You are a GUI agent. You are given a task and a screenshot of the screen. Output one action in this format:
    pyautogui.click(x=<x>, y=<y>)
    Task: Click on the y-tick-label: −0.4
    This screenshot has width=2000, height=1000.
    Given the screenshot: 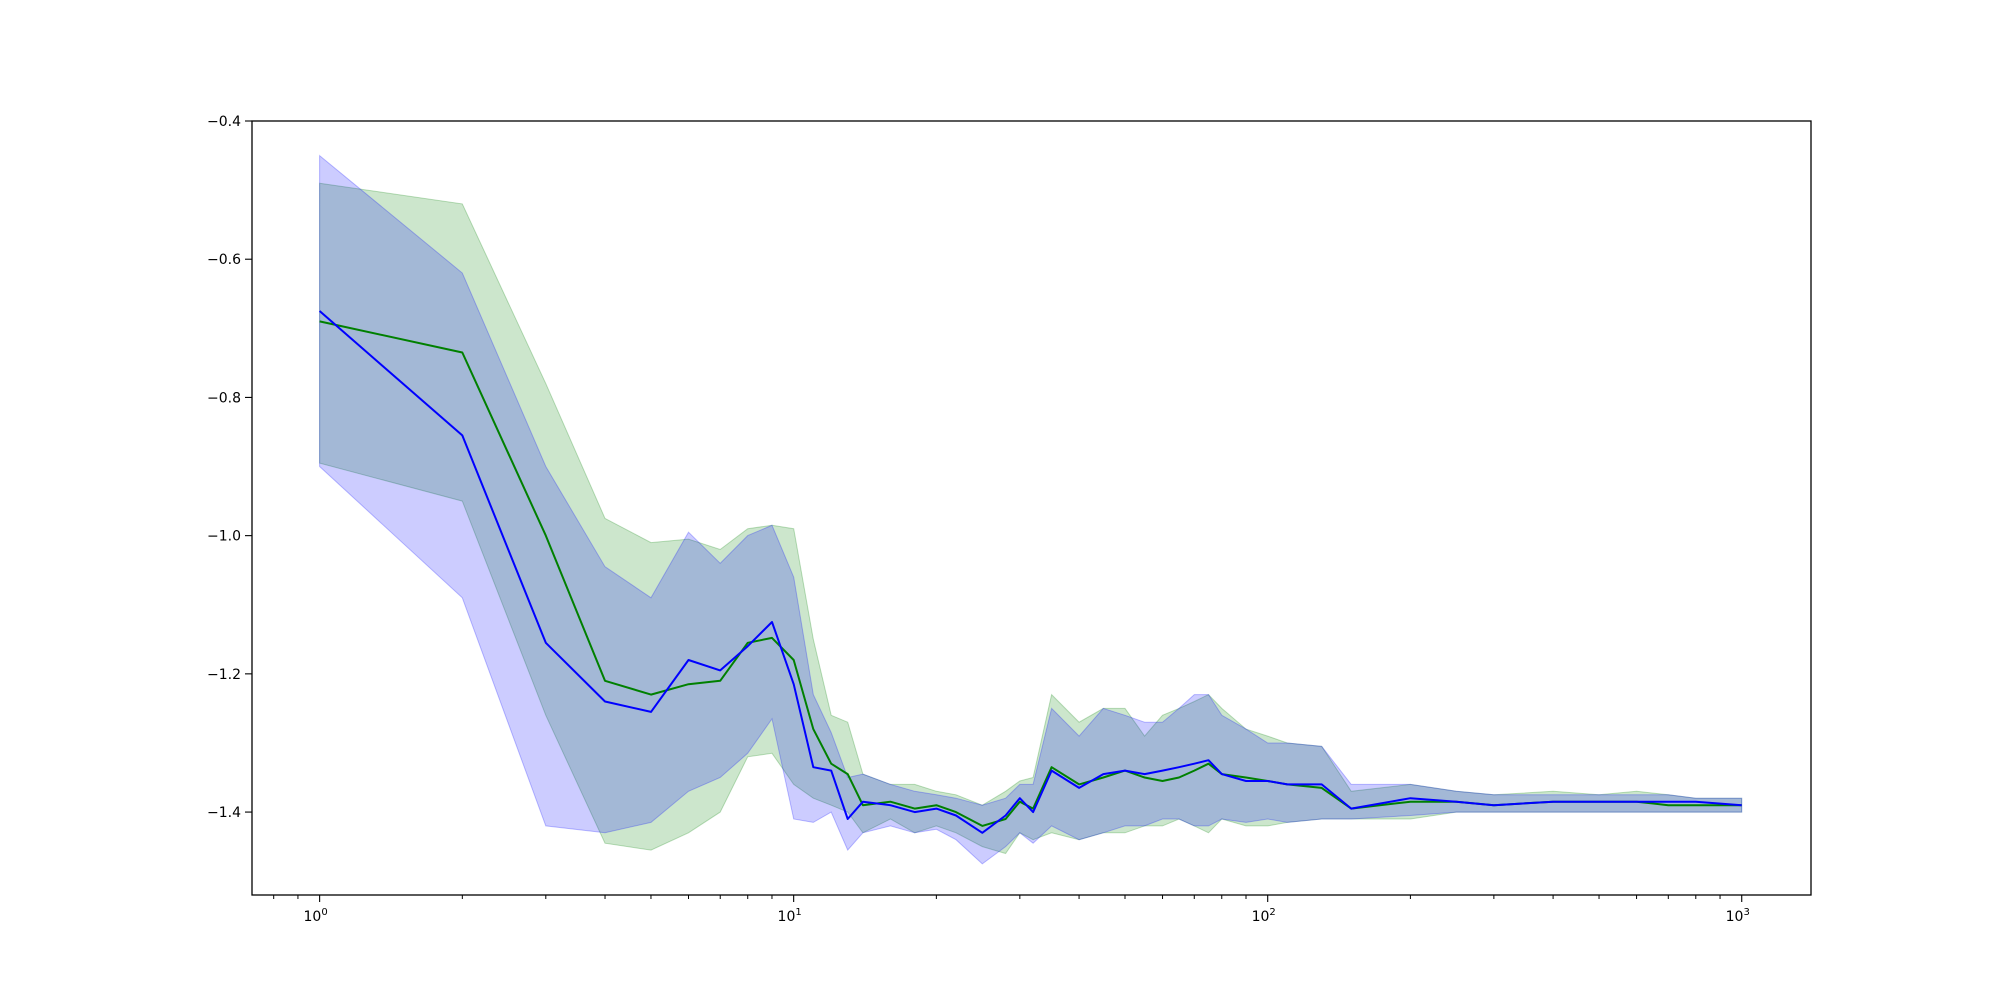 What is the action you would take?
    pyautogui.click(x=224, y=122)
    